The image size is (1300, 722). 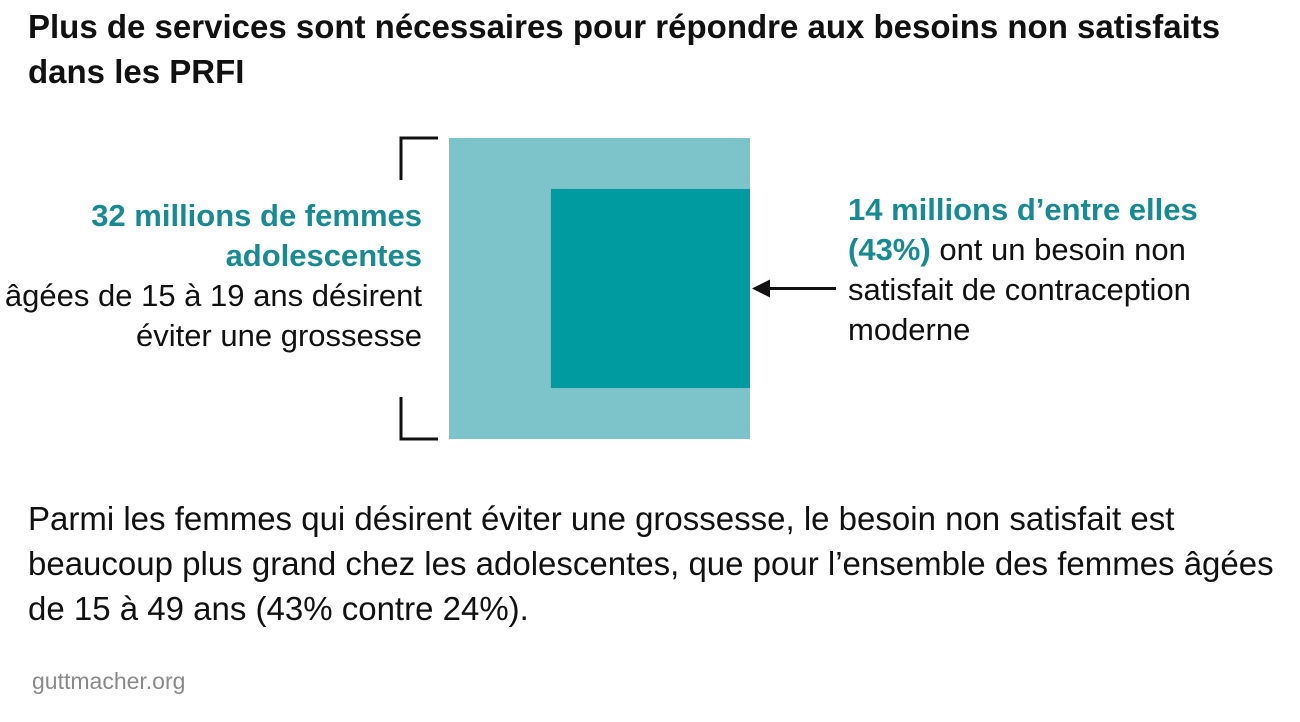 I want to click on bracket-bottom, so click(x=418, y=419).